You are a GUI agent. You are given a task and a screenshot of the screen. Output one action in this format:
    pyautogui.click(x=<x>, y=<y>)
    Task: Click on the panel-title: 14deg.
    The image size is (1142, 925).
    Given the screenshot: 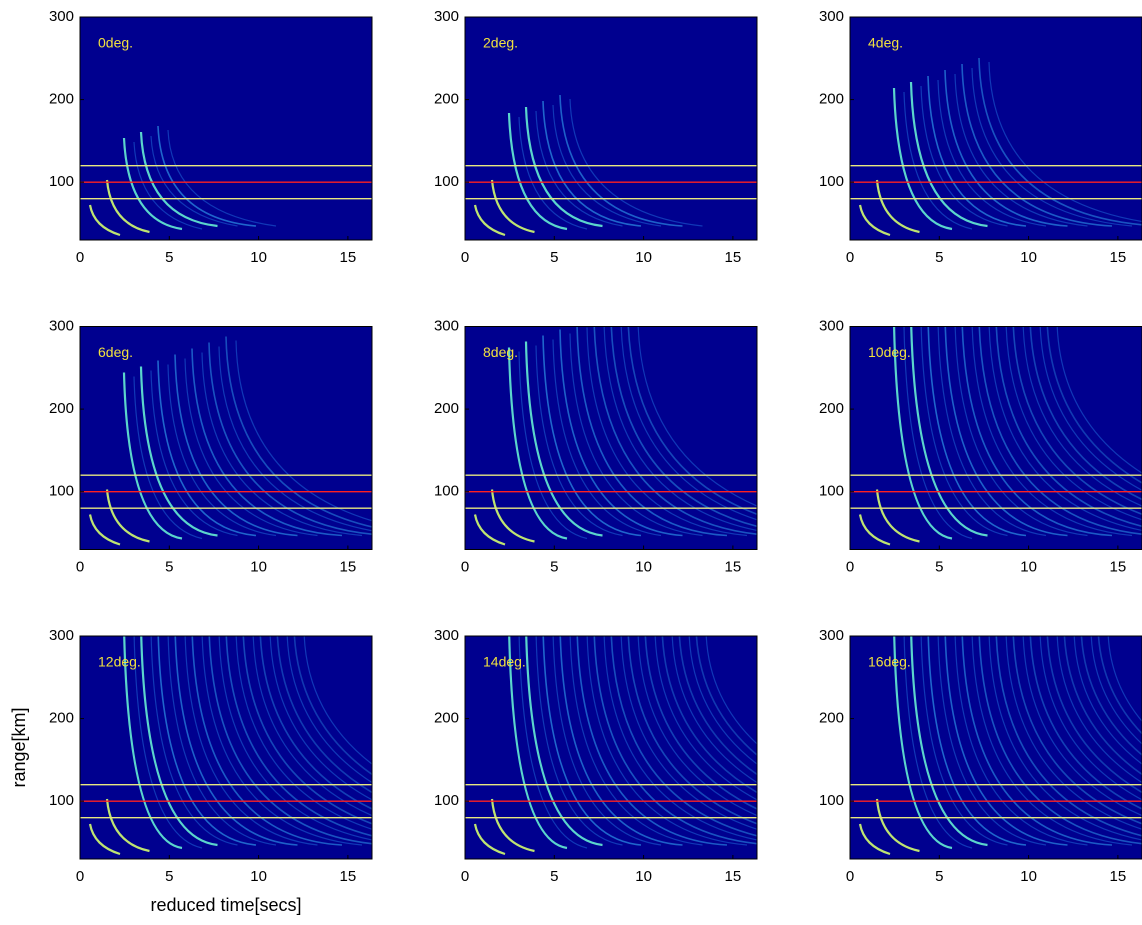 What is the action you would take?
    pyautogui.click(x=504, y=662)
    